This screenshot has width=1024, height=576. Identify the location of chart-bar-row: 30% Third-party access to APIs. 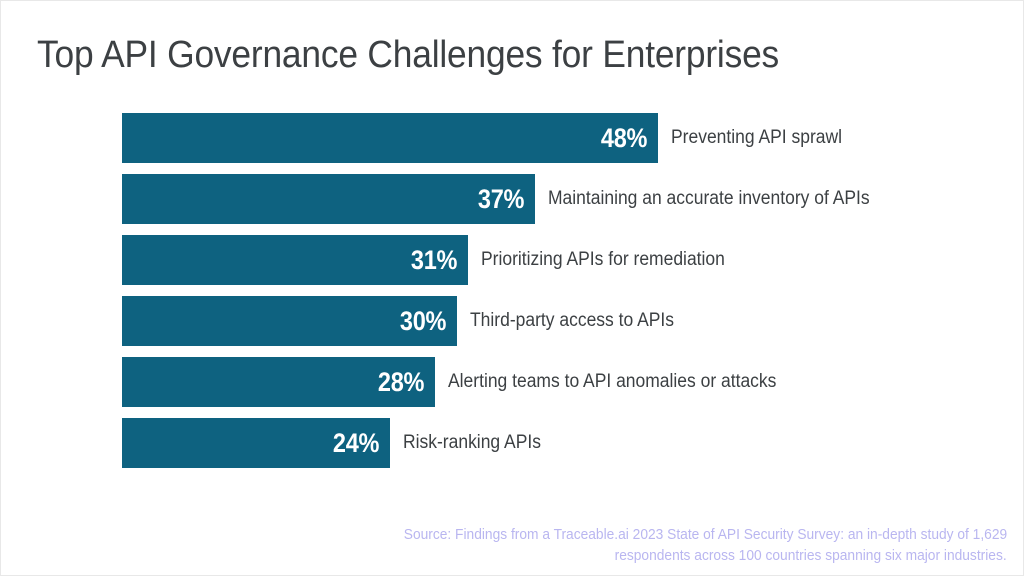
(512, 321).